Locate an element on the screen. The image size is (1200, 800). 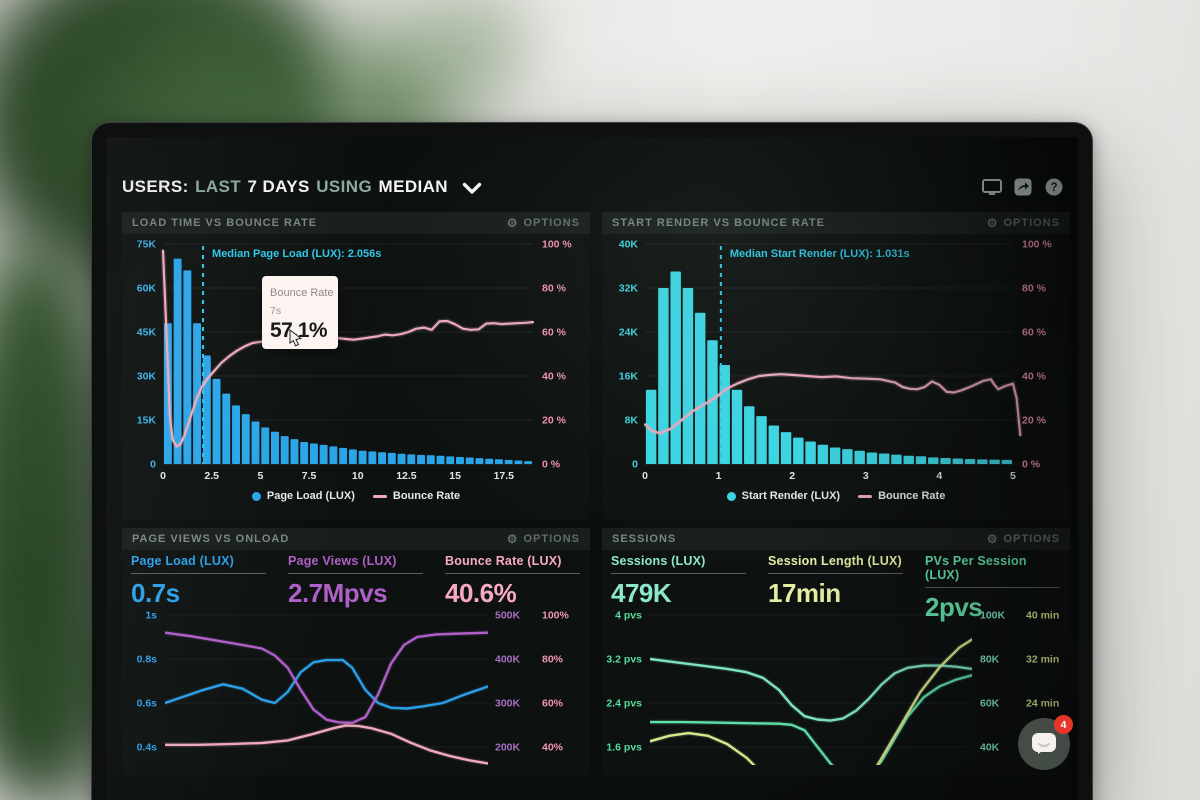
metric: Sessions (LUX) 479K is located at coordinates (678, 588).